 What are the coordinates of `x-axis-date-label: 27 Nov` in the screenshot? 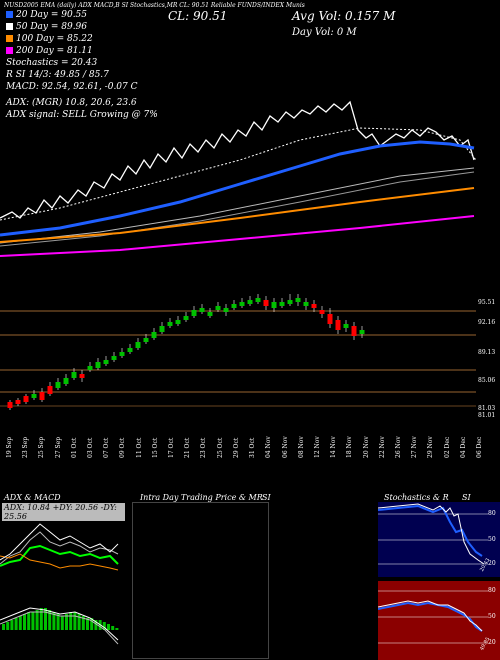 It's located at (415, 447).